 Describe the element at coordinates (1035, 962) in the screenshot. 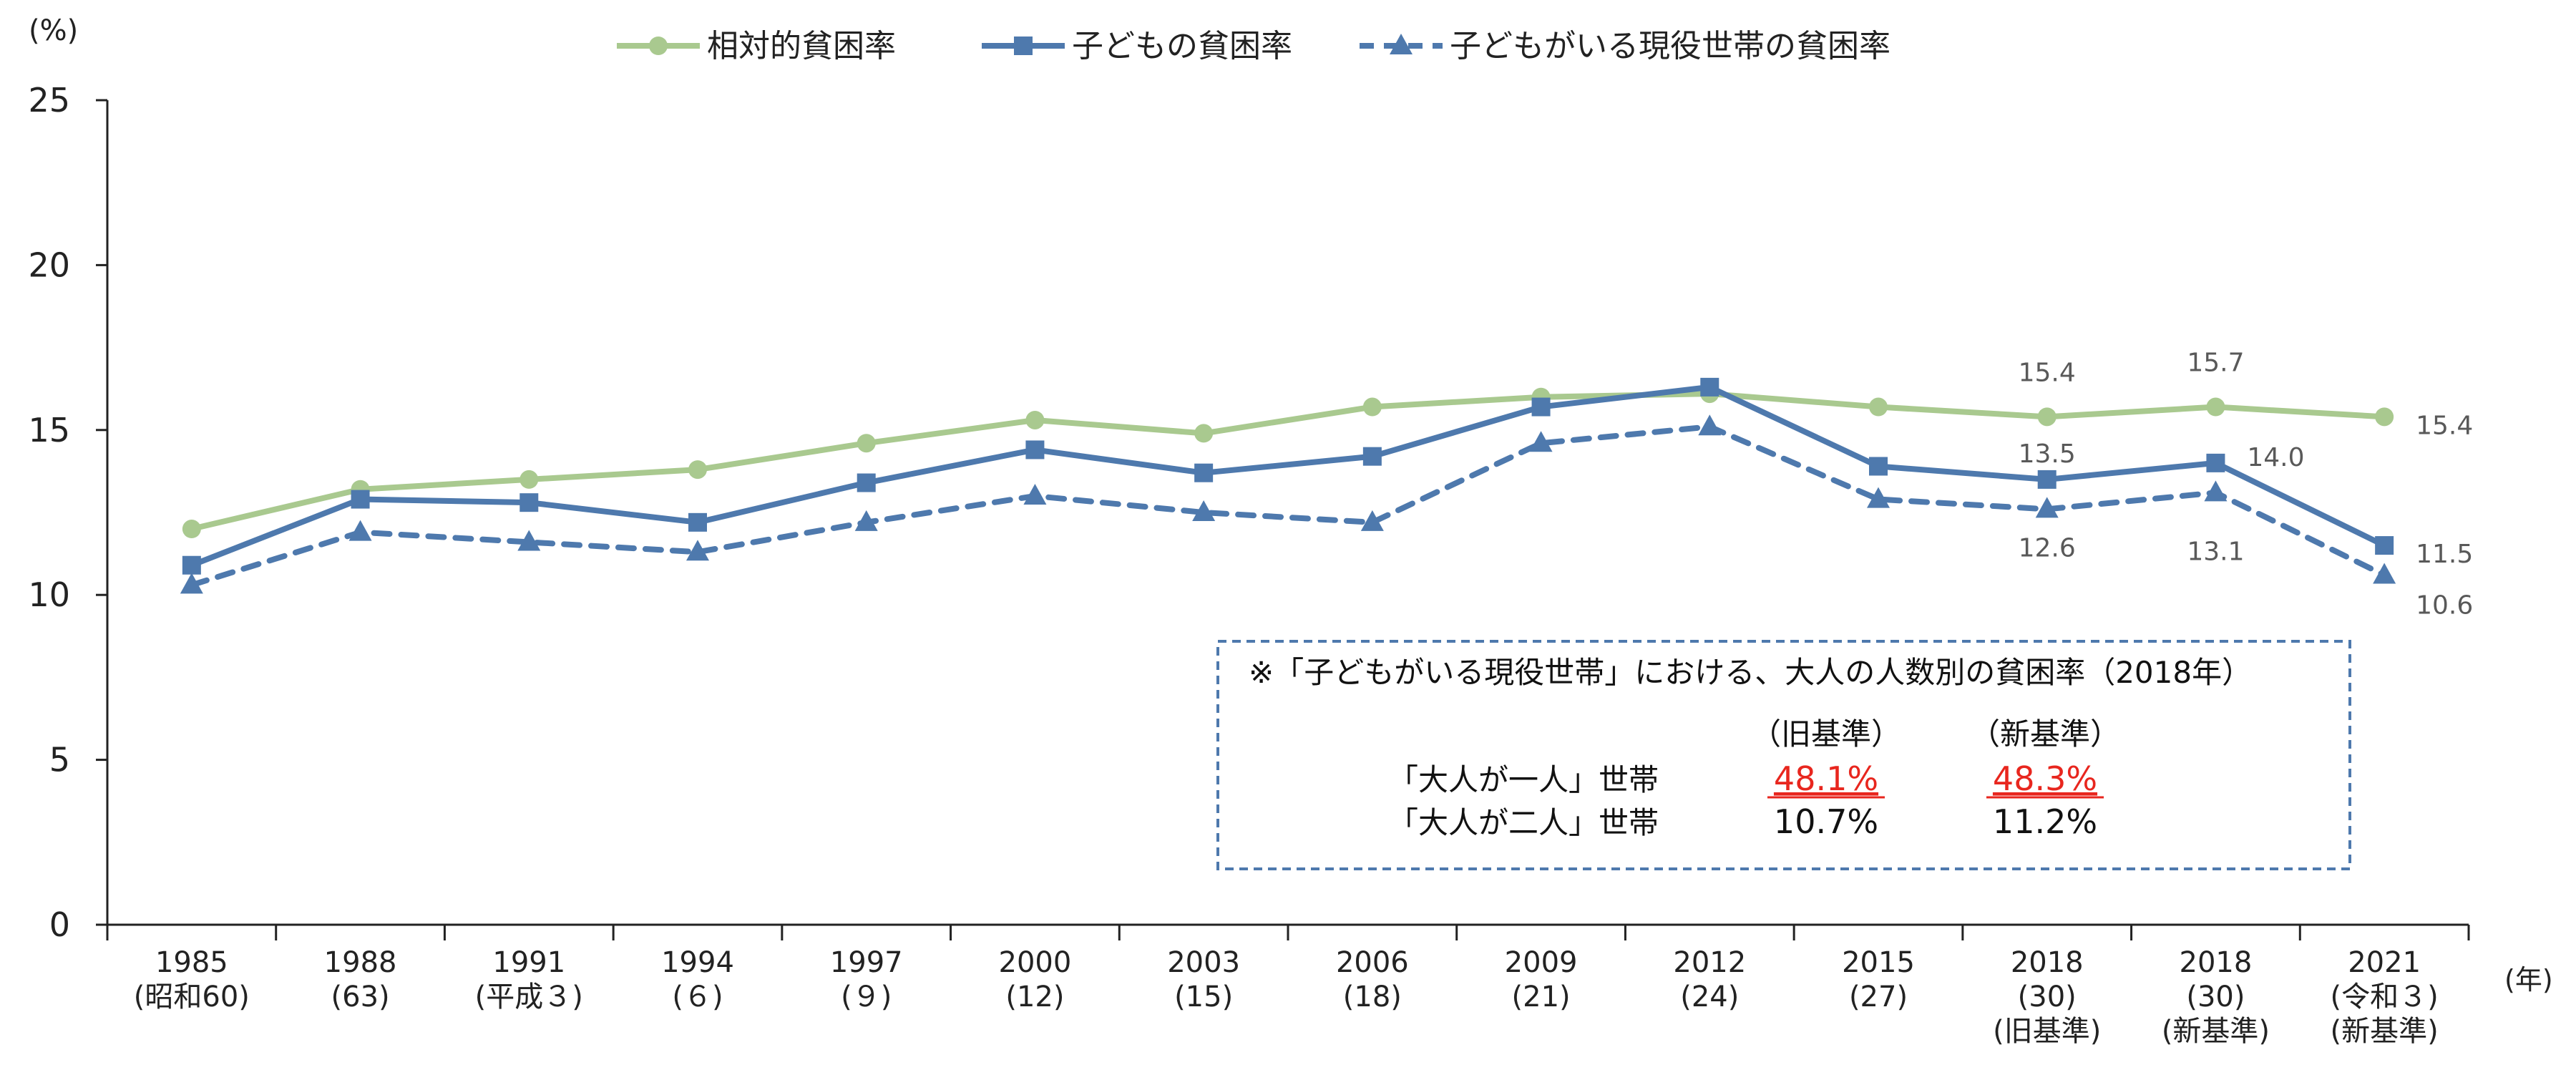

I see `x-tick-label-year: 2000` at that location.